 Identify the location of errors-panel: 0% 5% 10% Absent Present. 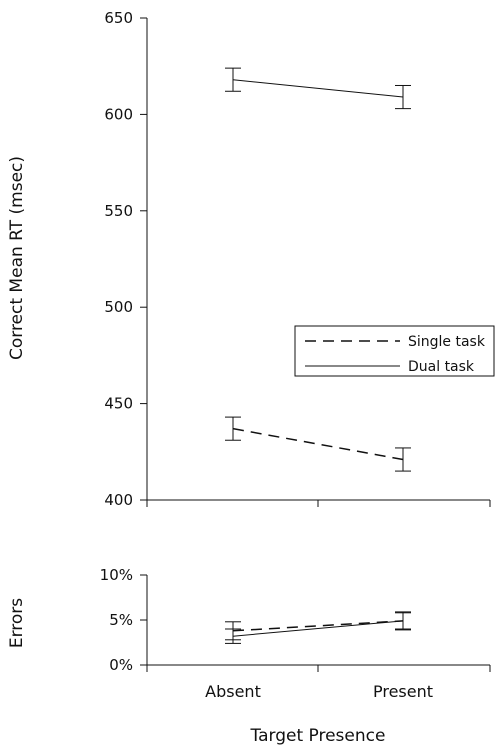
(295, 633).